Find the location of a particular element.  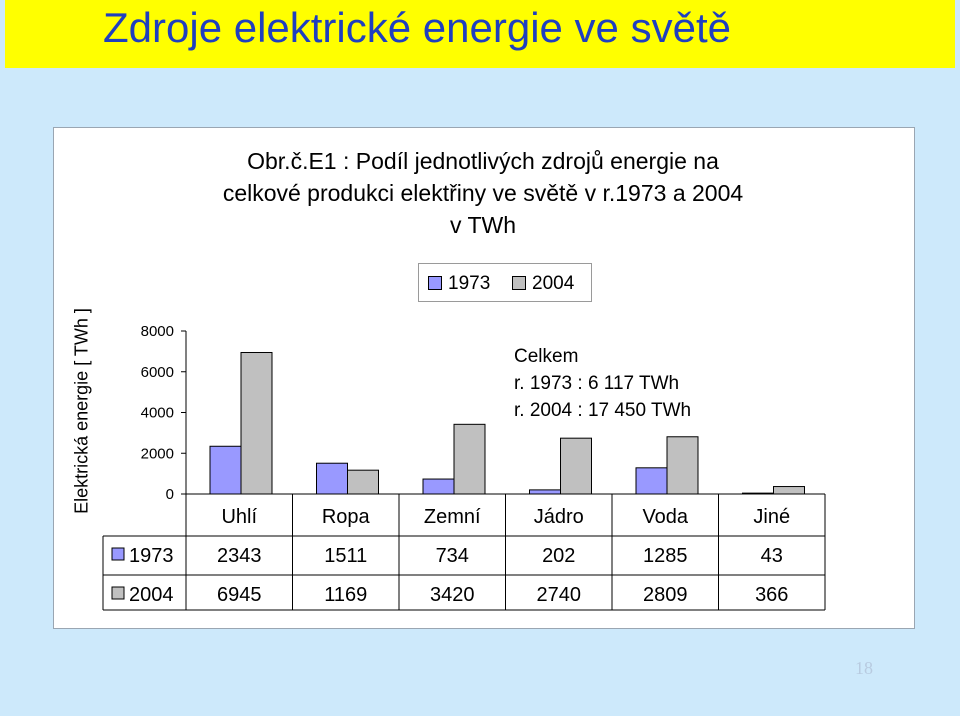

category-label-0: Uhlí is located at coordinates (239, 517).